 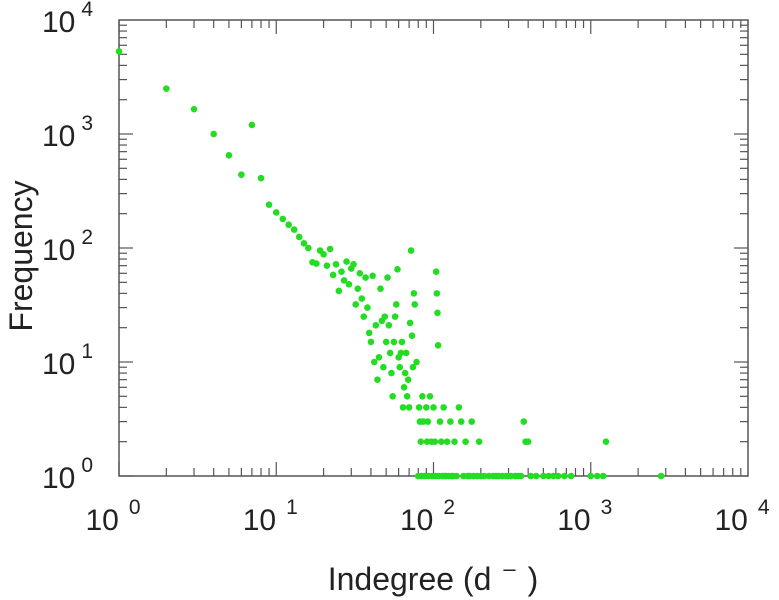 I want to click on x-tick-exponent: 0, so click(x=135, y=507).